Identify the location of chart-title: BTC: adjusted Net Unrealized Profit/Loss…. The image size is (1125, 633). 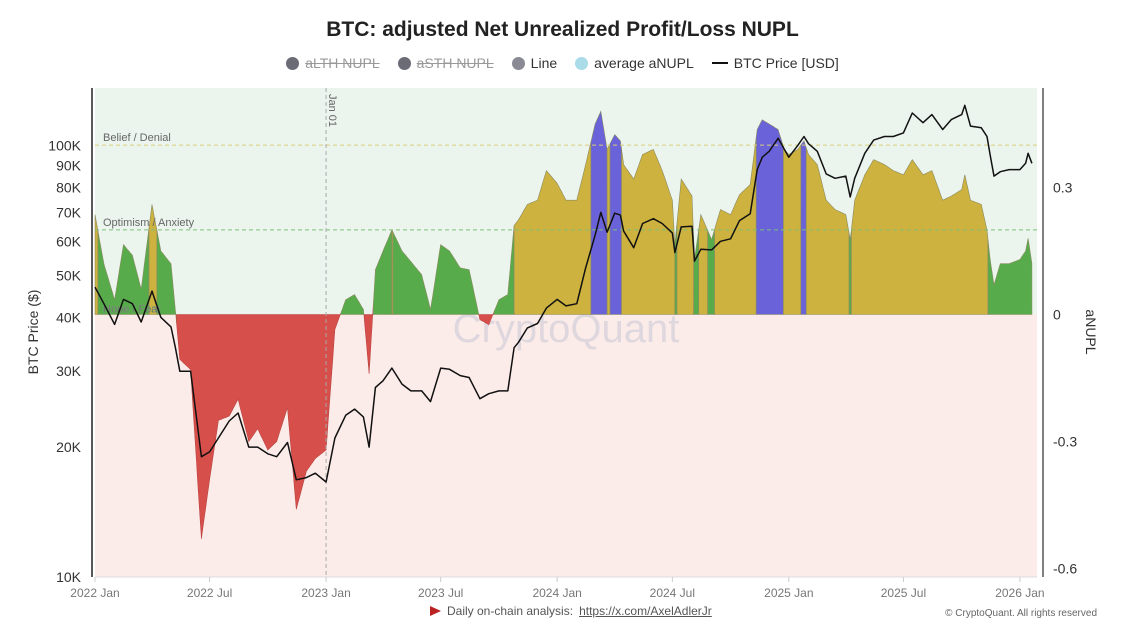
(562, 29).